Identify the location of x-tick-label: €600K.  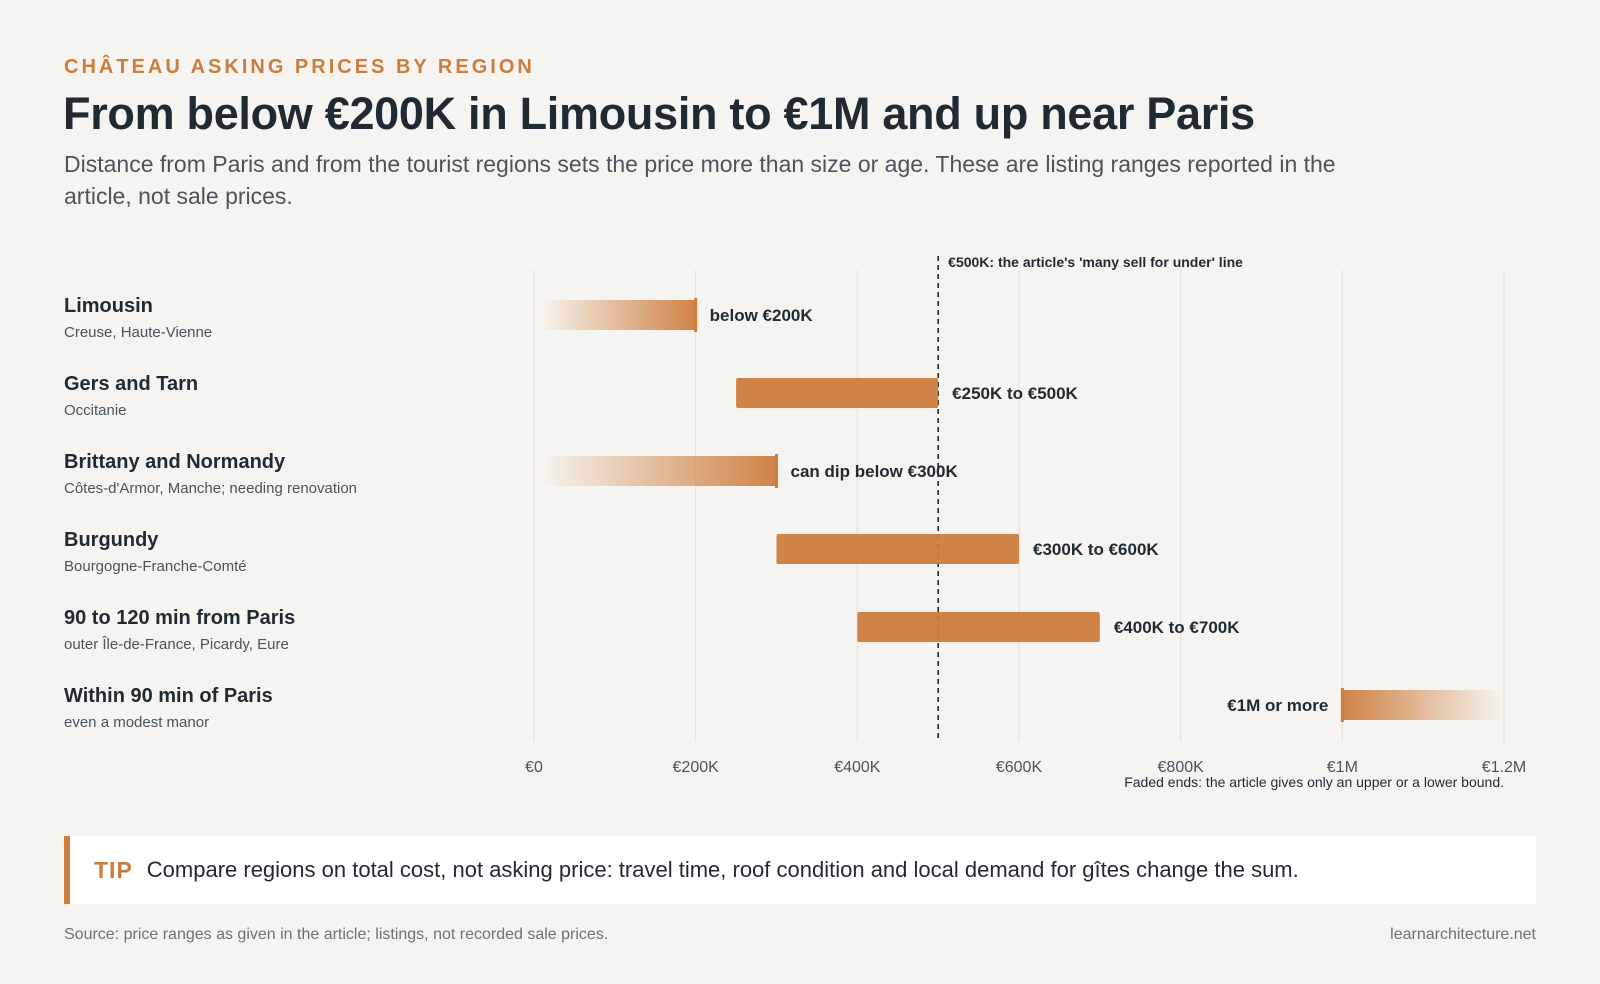
(1019, 767).